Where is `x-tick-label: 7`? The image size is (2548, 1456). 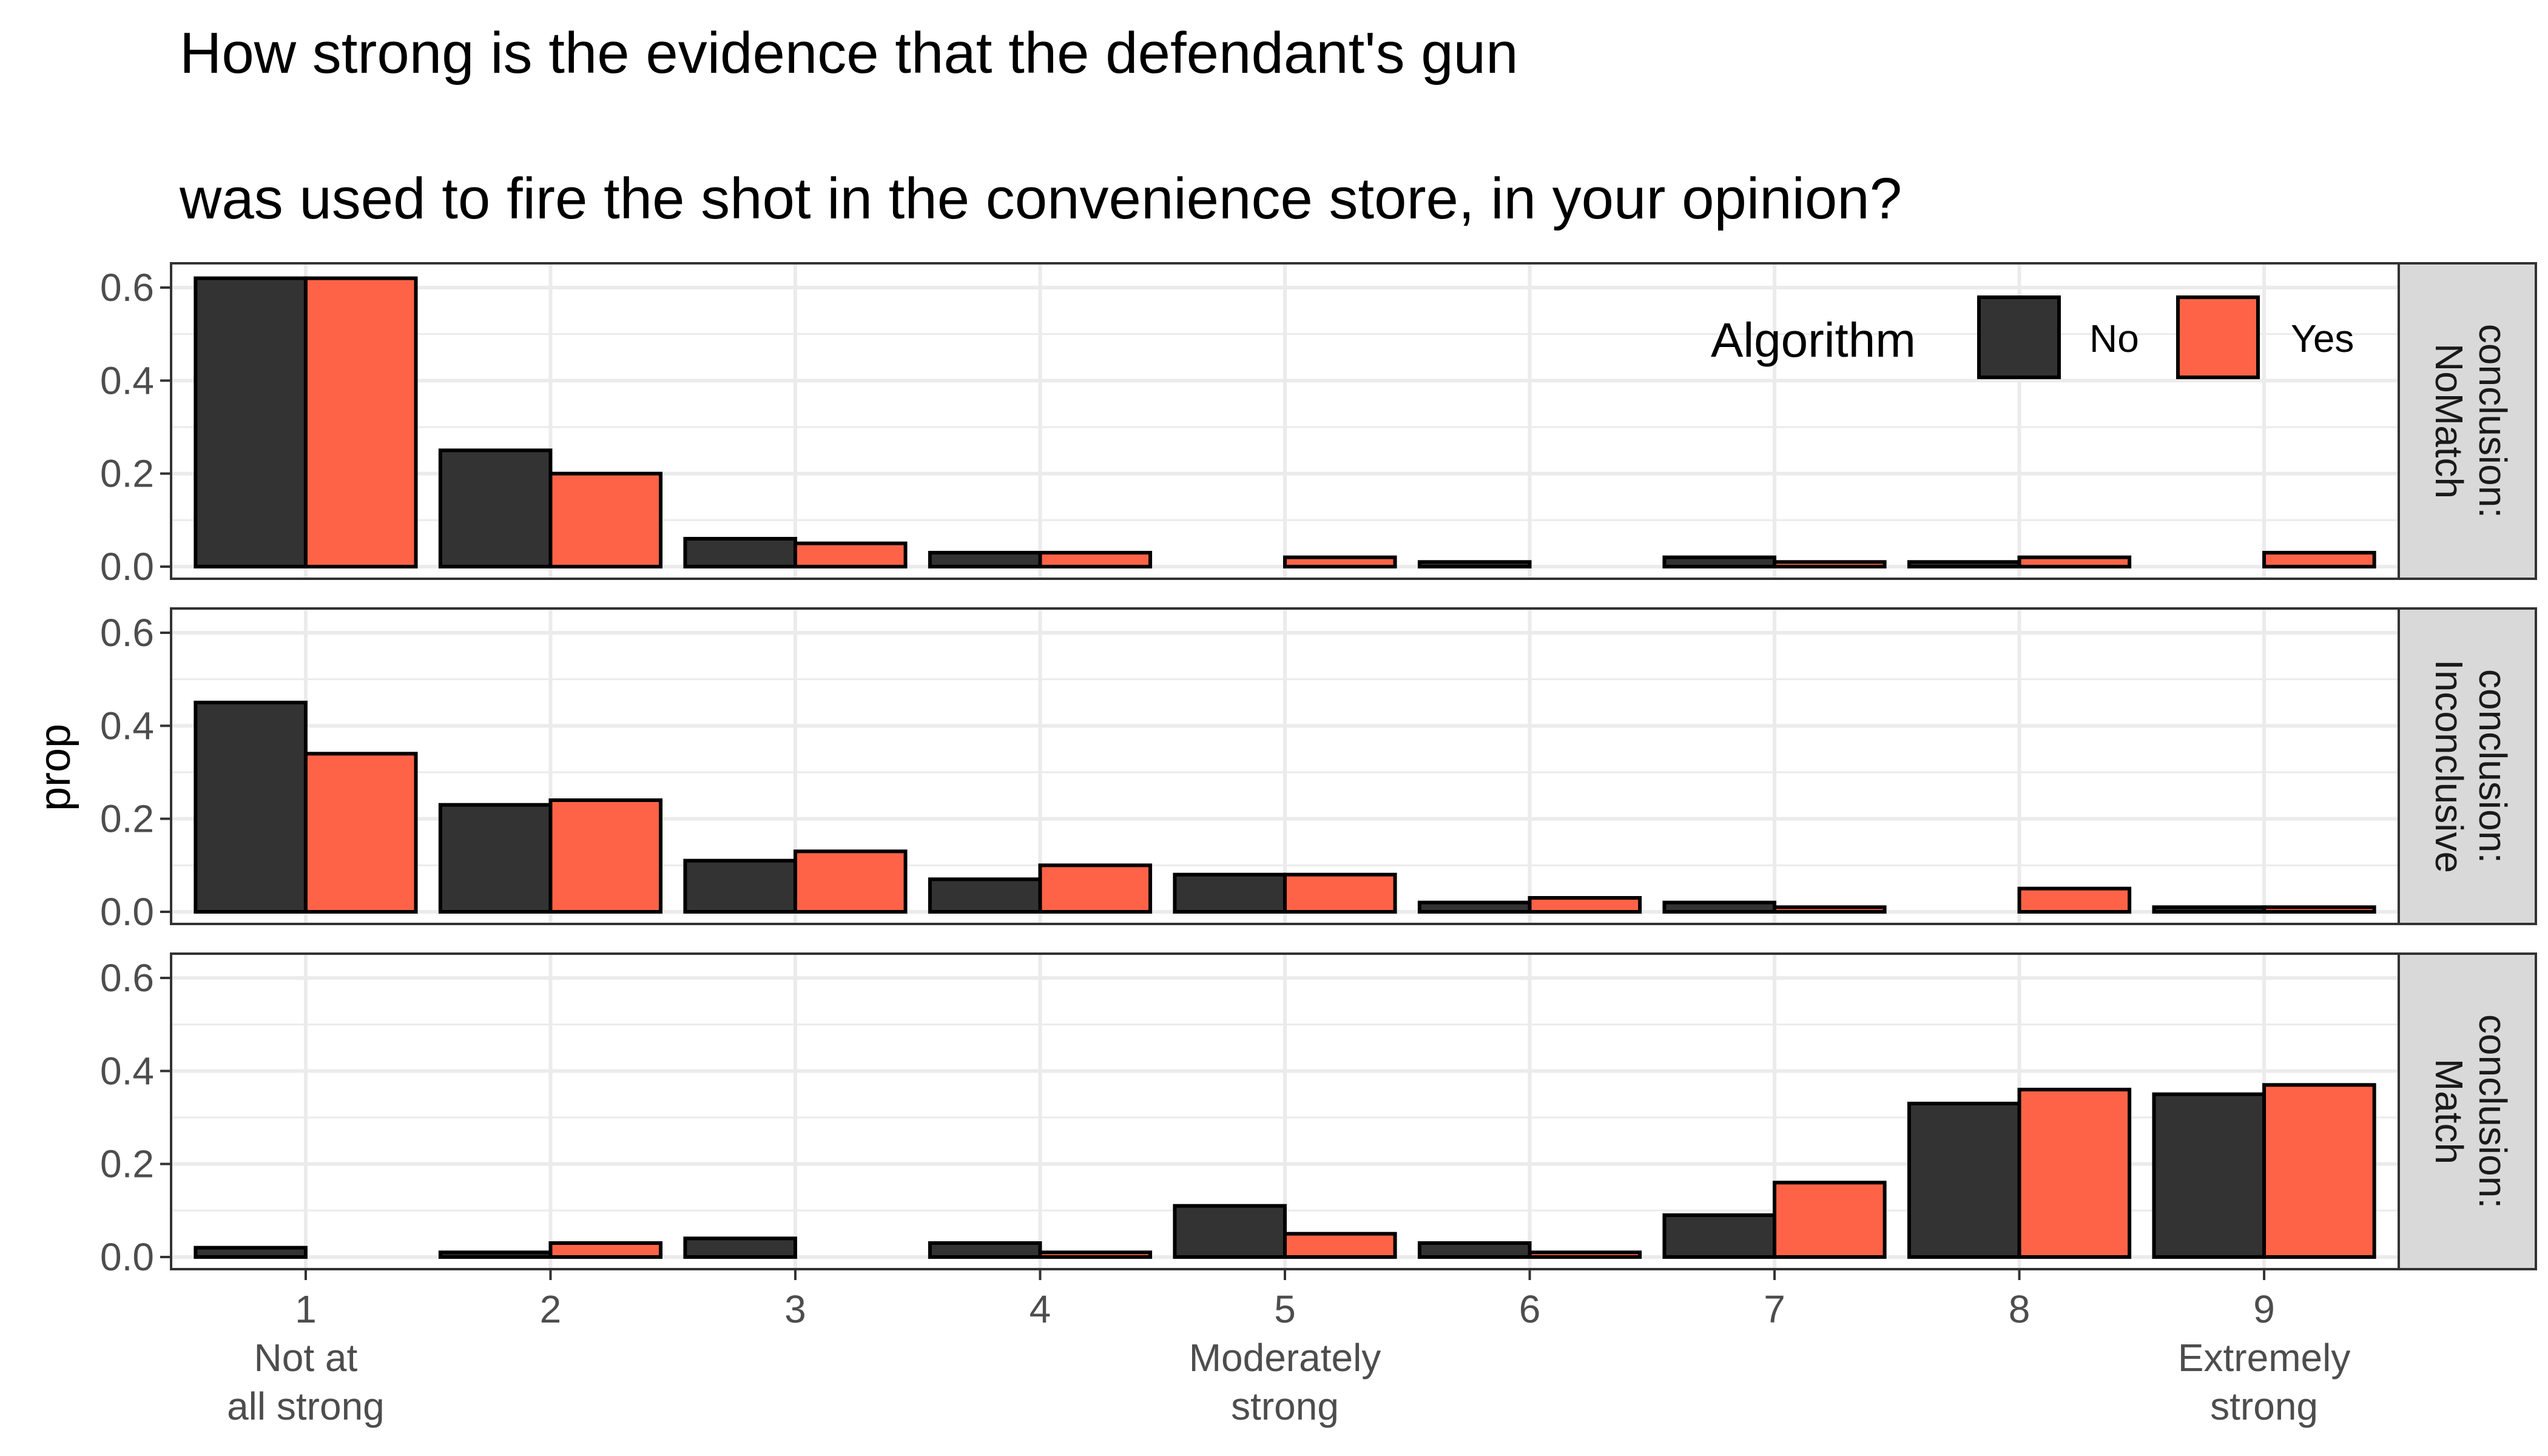 x-tick-label: 7 is located at coordinates (1774, 1309).